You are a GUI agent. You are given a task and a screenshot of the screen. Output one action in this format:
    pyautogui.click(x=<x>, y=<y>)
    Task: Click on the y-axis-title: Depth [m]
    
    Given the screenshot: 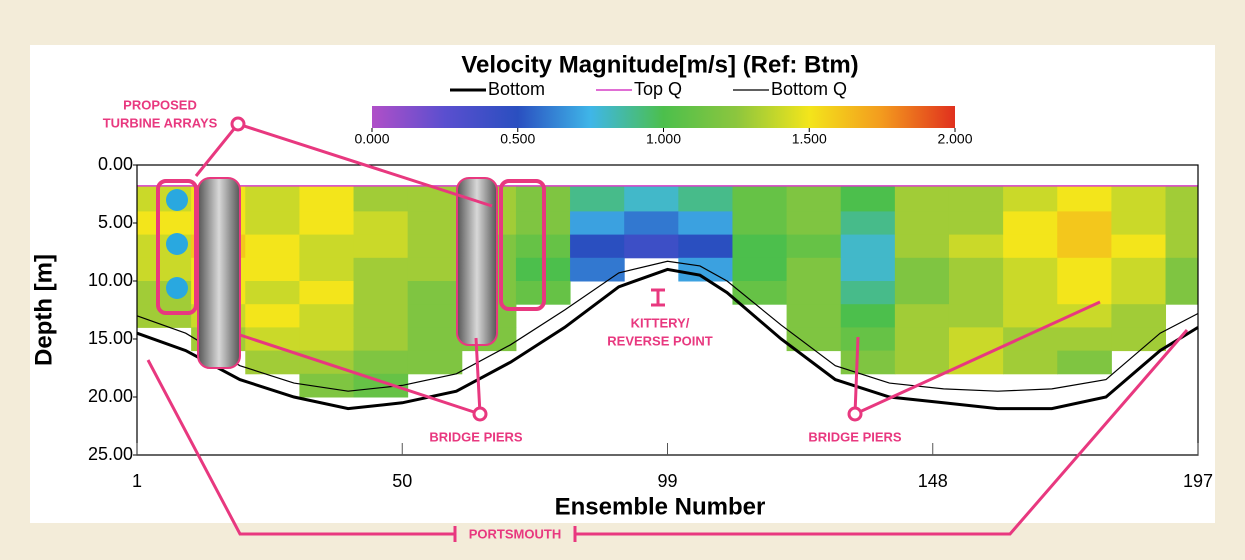 What is the action you would take?
    pyautogui.click(x=43, y=310)
    